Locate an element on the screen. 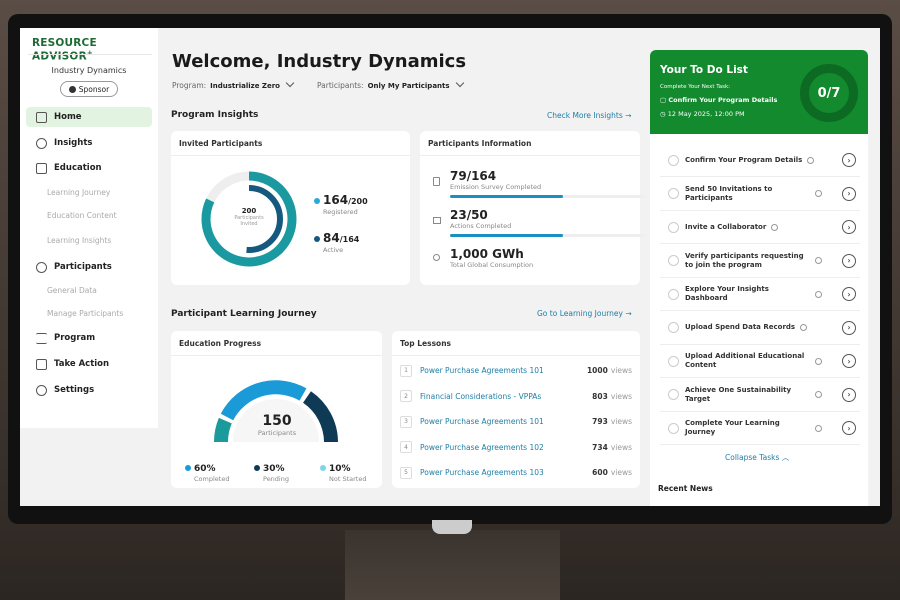 This screenshot has height=600, width=900. todo-progress-ring: 0/7 is located at coordinates (829, 93).